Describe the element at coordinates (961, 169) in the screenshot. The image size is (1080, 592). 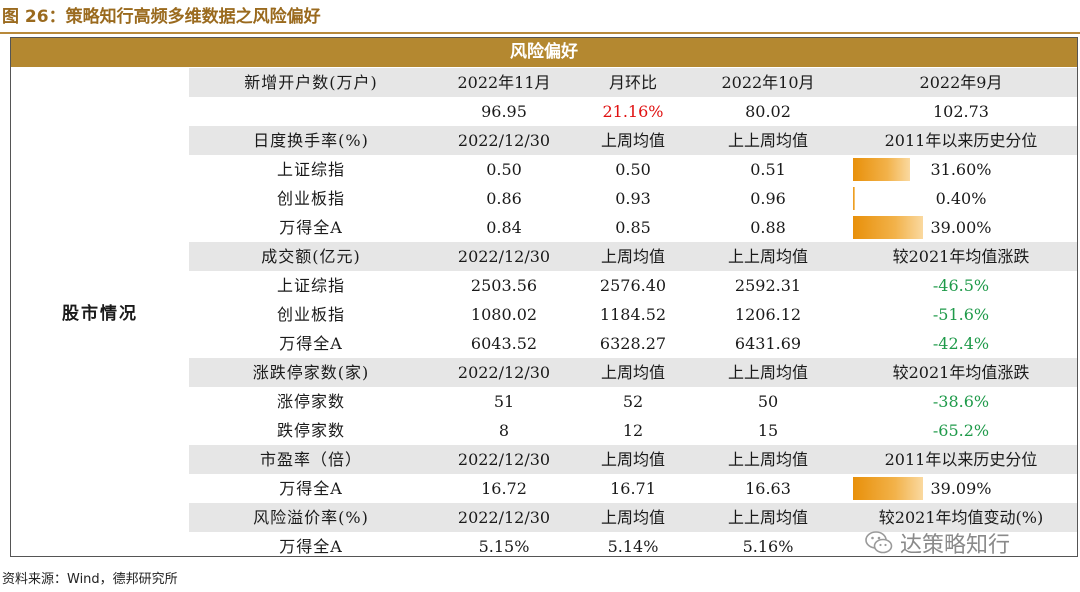
I see `percentile-value: 31.60%` at that location.